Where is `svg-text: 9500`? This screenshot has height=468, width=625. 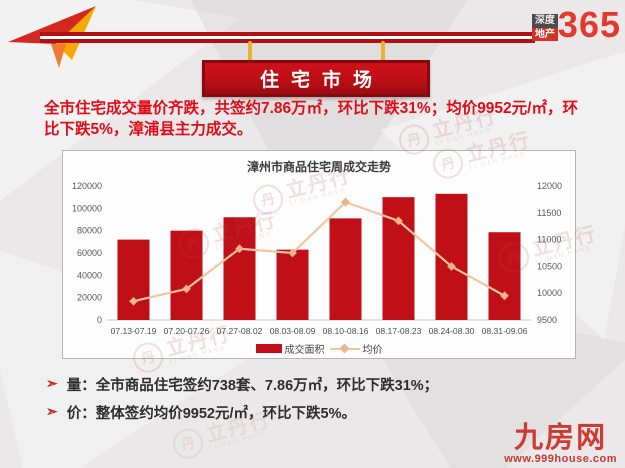 svg-text: 9500 is located at coordinates (547, 320).